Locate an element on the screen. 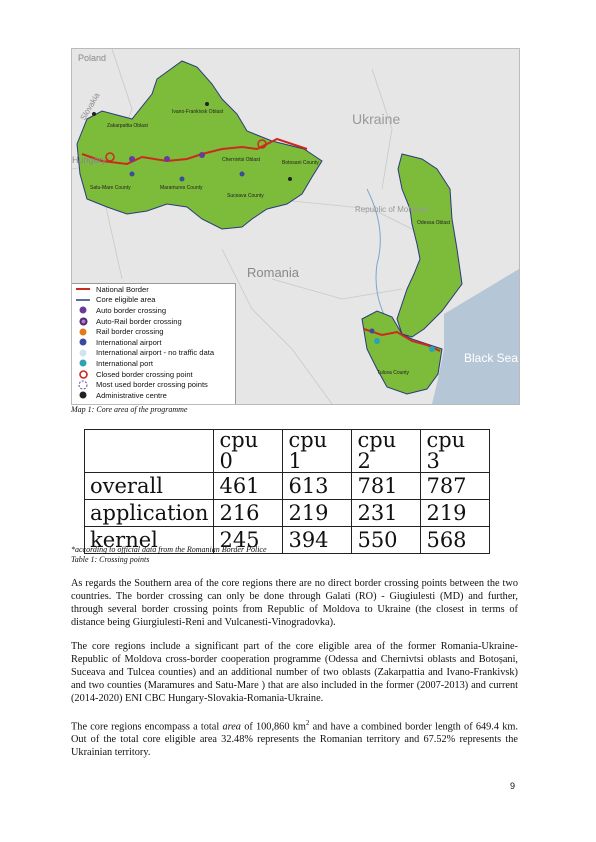 This screenshot has width=596, height=842. legend-auto-crossing: Auto border crossing is located at coordinates (153, 310).